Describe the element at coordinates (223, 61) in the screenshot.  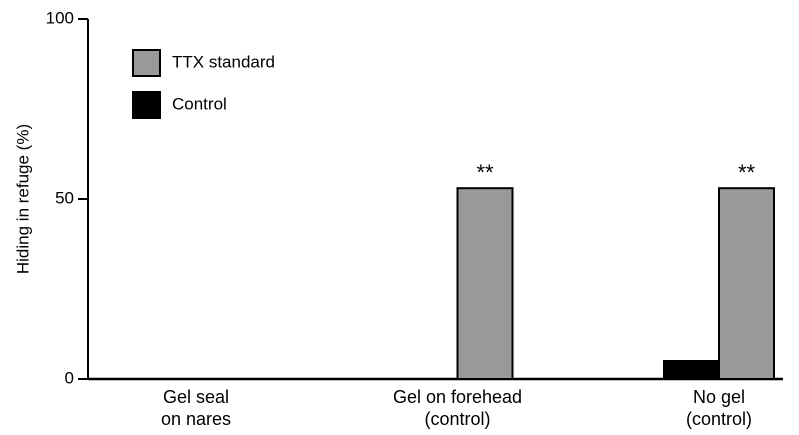
I see `legend-label: TTX standard` at that location.